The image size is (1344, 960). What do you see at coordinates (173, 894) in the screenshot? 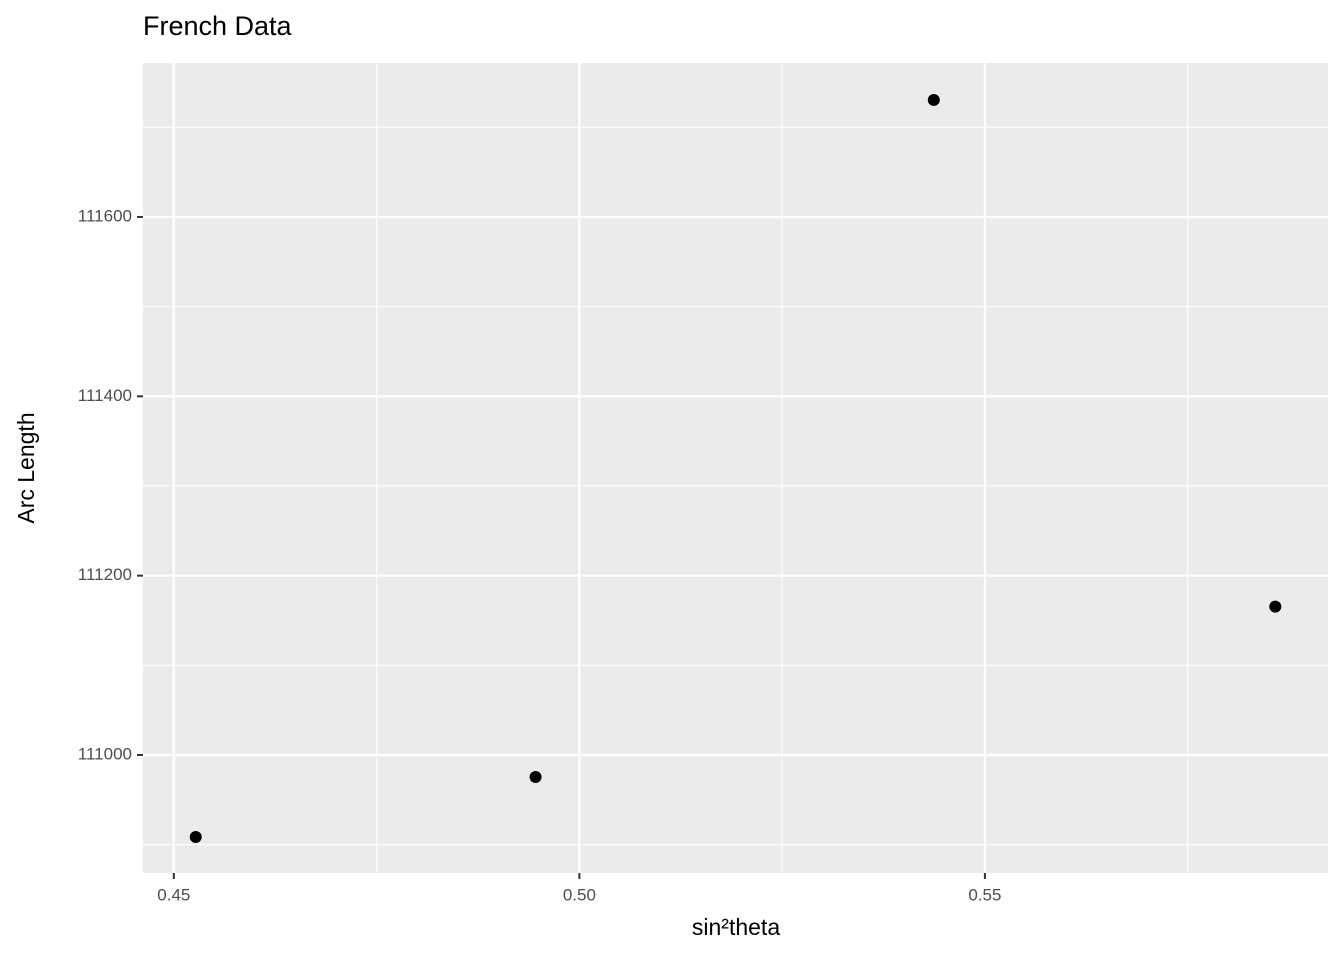
I see `x-tick-label: 0.45` at bounding box center [173, 894].